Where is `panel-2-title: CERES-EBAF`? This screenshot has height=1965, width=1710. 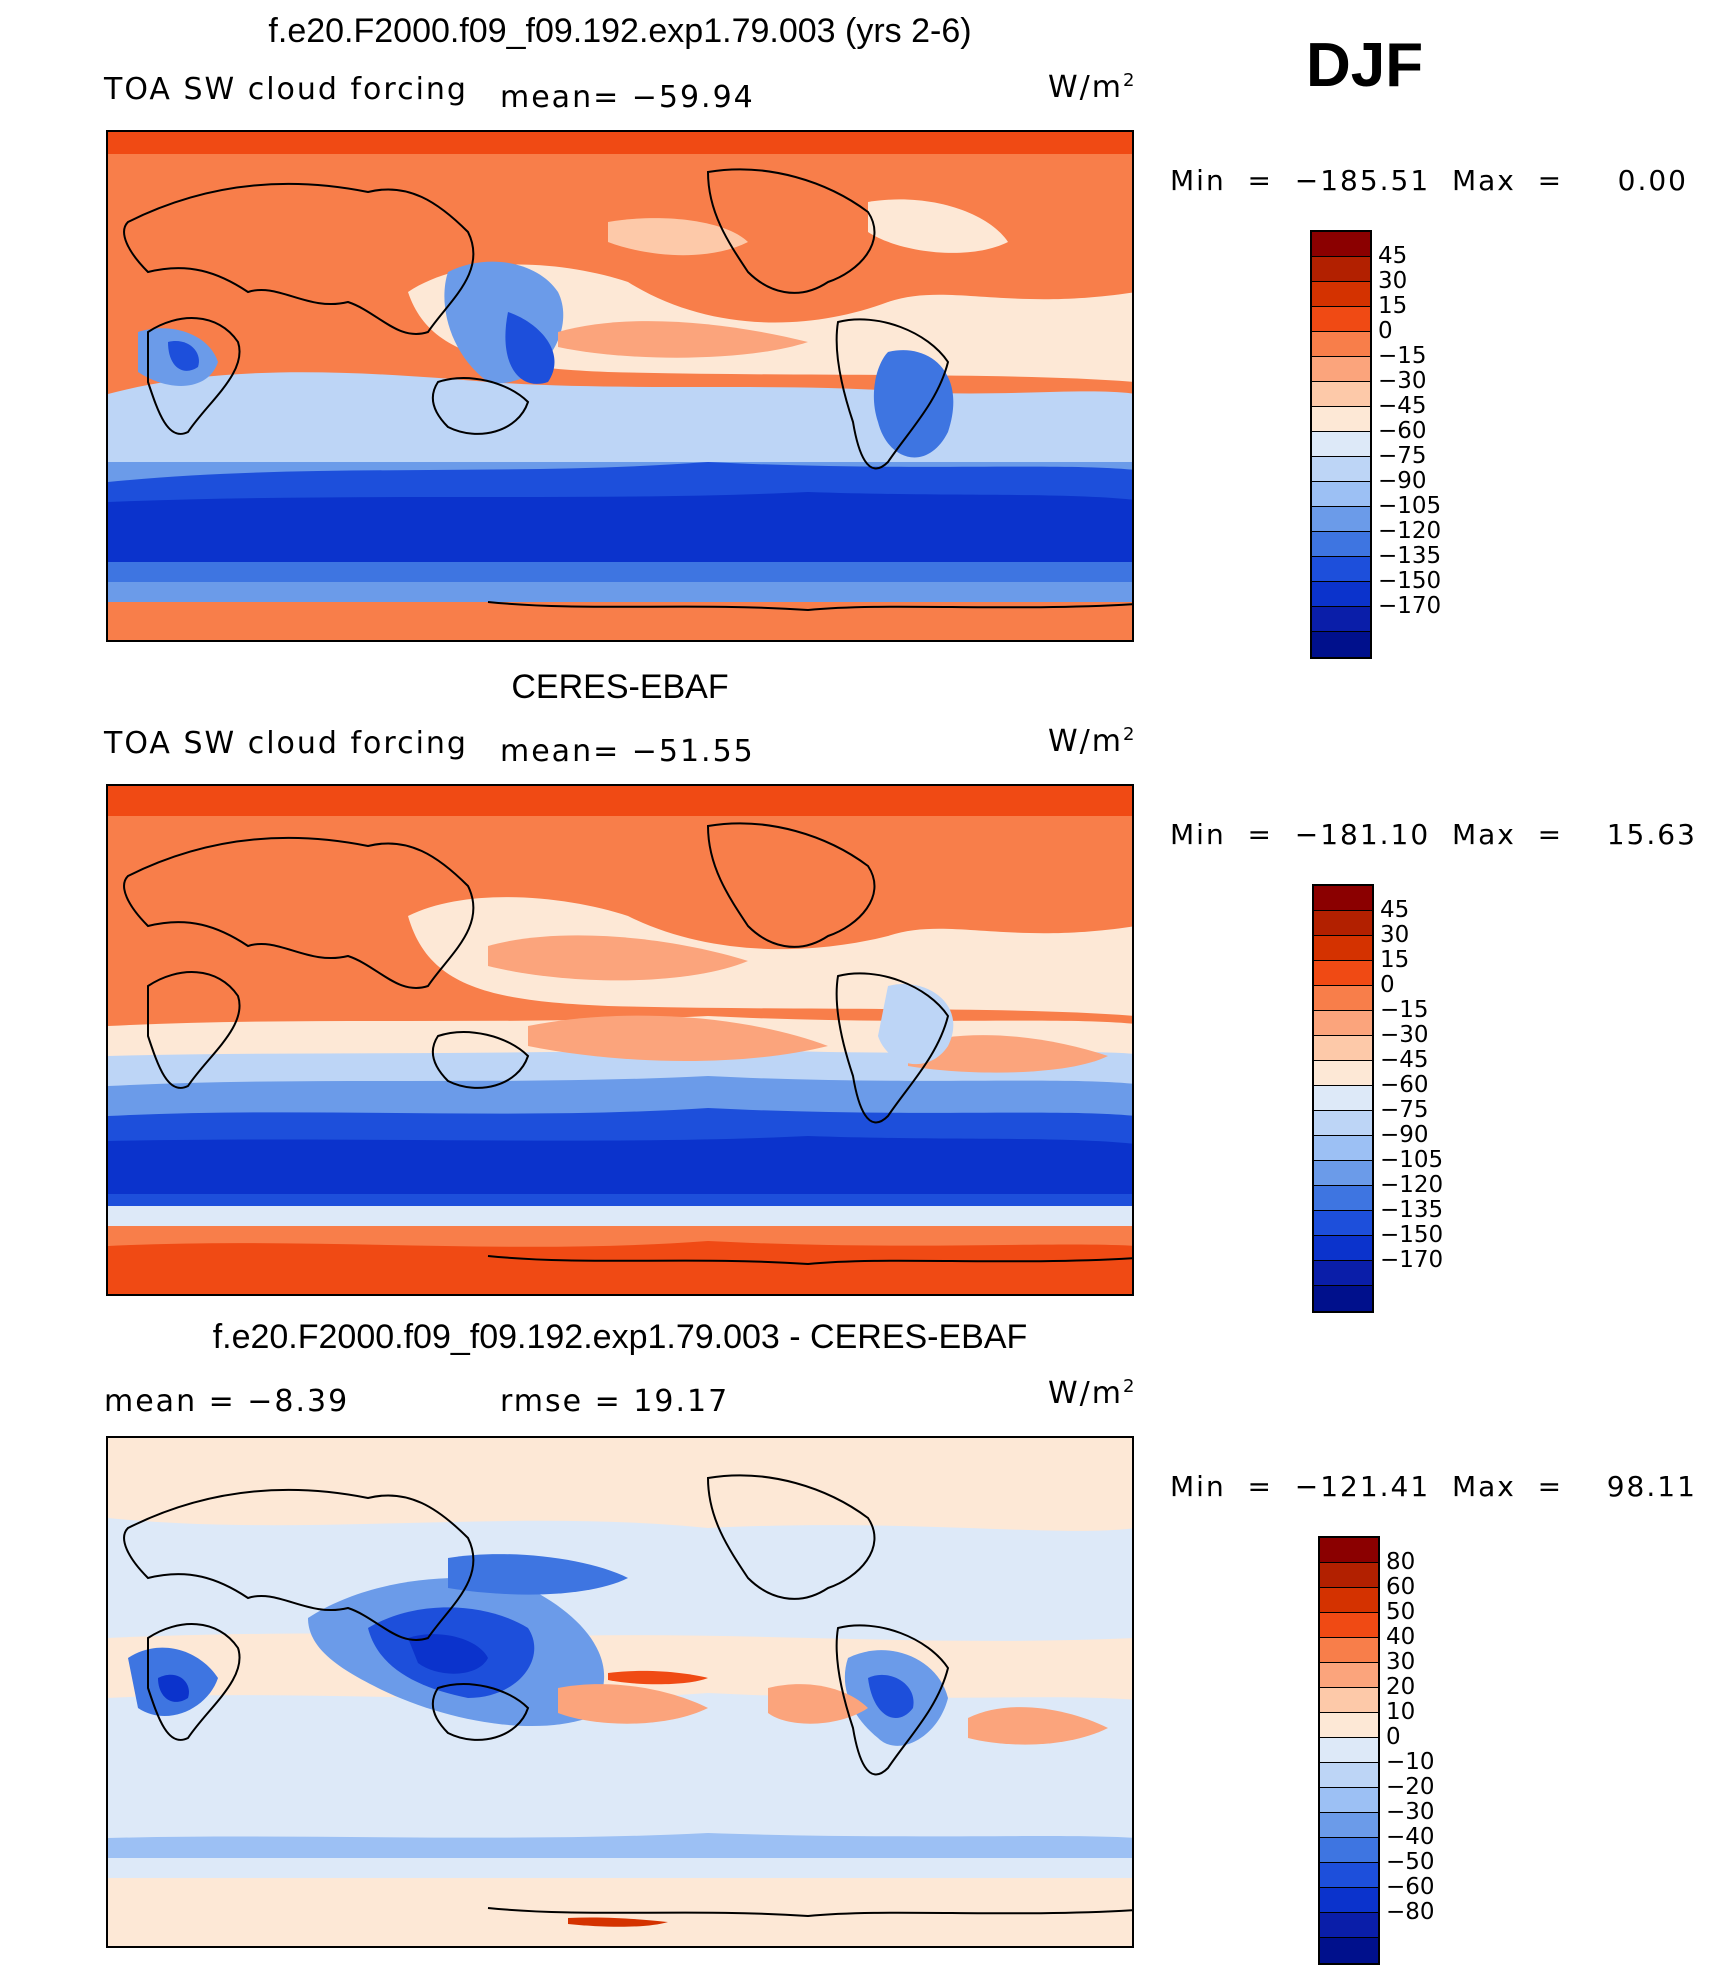 panel-2-title: CERES-EBAF is located at coordinates (620, 687).